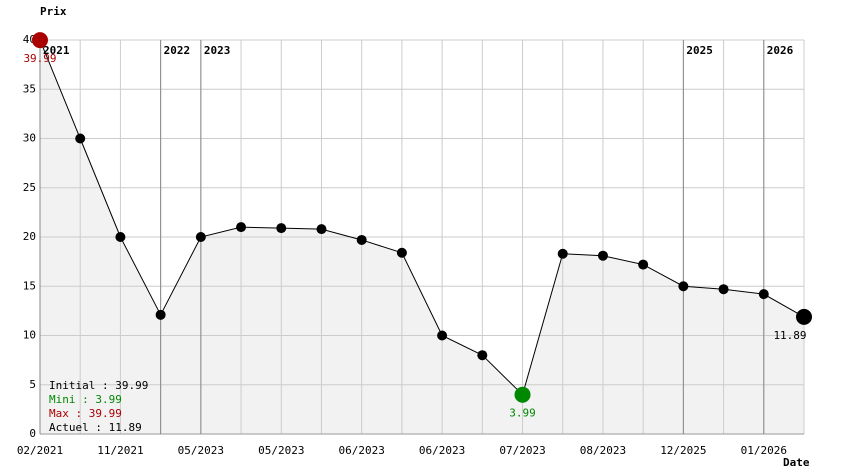 This screenshot has height=474, width=844. I want to click on y-axis-label: Prix, so click(53, 11).